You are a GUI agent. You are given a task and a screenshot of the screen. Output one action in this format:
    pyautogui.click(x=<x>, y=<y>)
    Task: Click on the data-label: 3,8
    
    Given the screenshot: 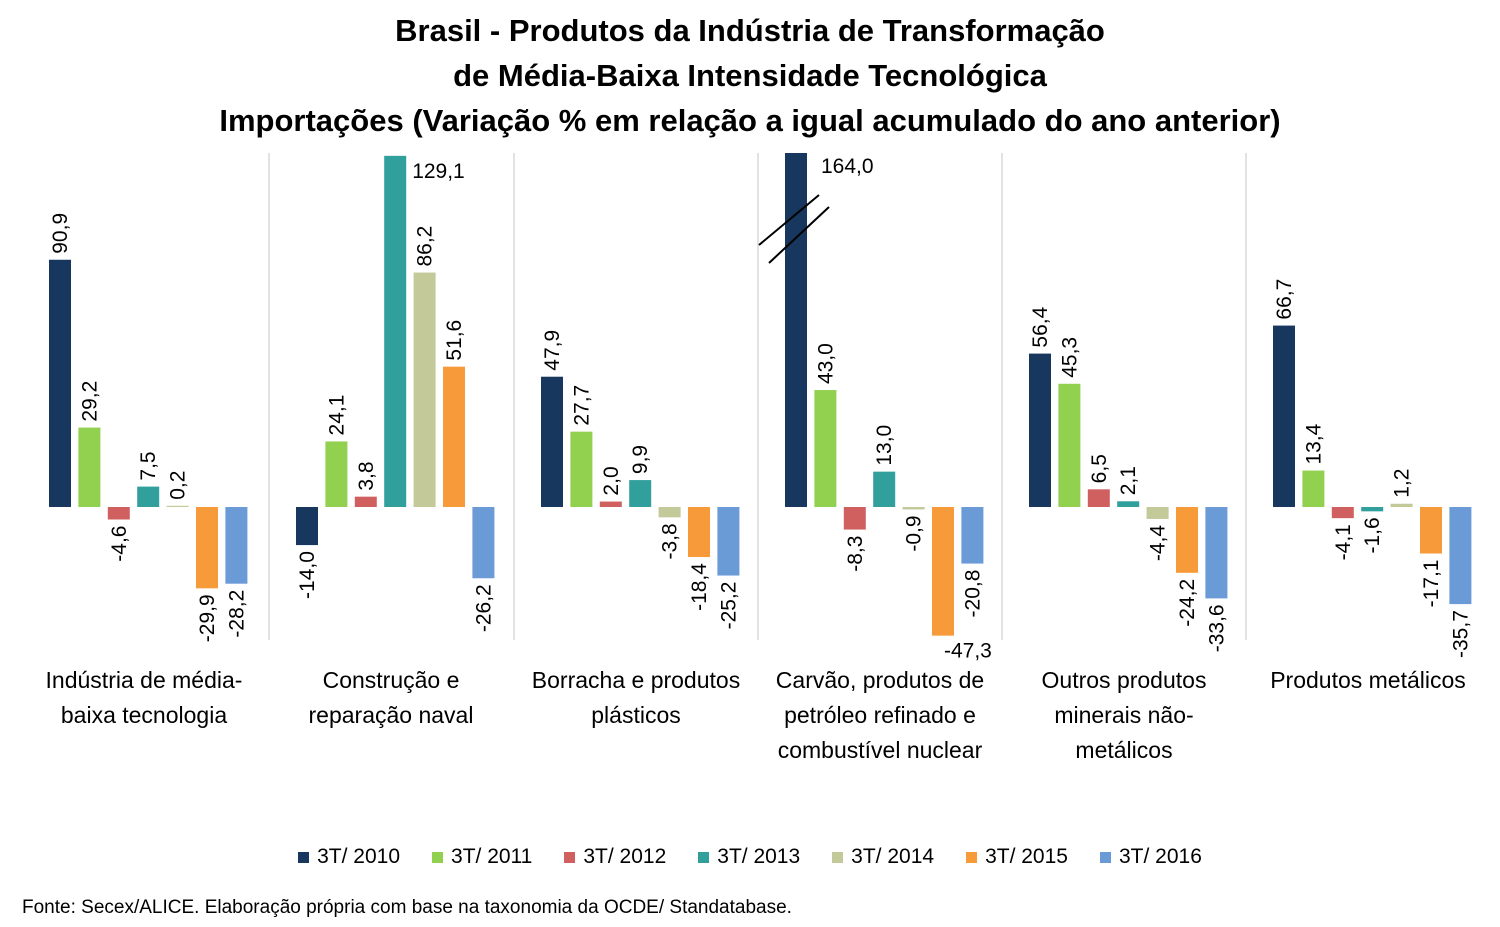 What is the action you would take?
    pyautogui.click(x=366, y=475)
    